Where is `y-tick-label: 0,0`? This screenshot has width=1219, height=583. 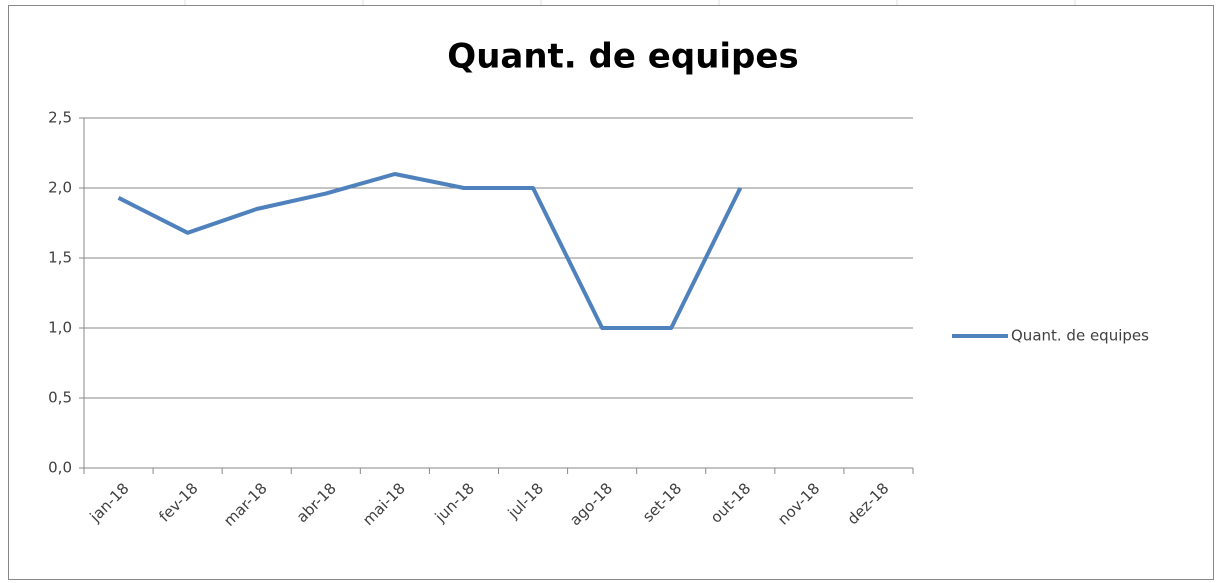
y-tick-label: 0,0 is located at coordinates (60, 468).